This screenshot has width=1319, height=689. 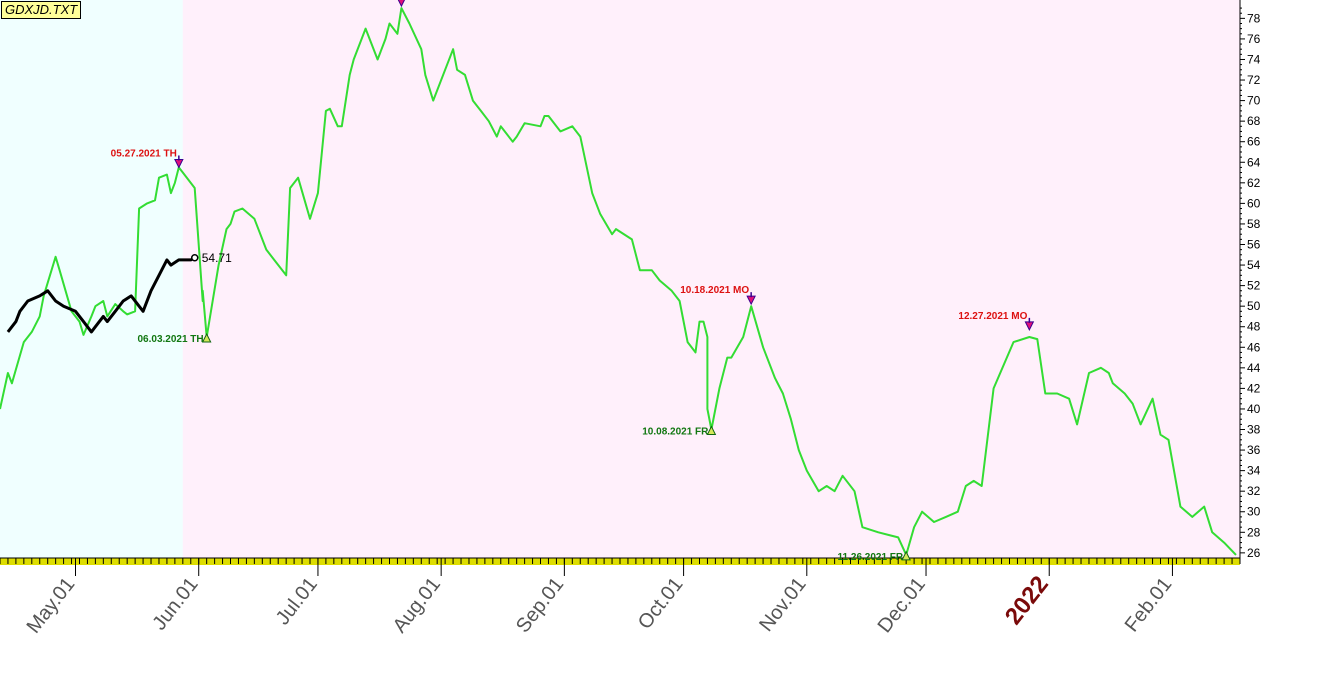 I want to click on y-tick-label: 70, so click(x=1254, y=101).